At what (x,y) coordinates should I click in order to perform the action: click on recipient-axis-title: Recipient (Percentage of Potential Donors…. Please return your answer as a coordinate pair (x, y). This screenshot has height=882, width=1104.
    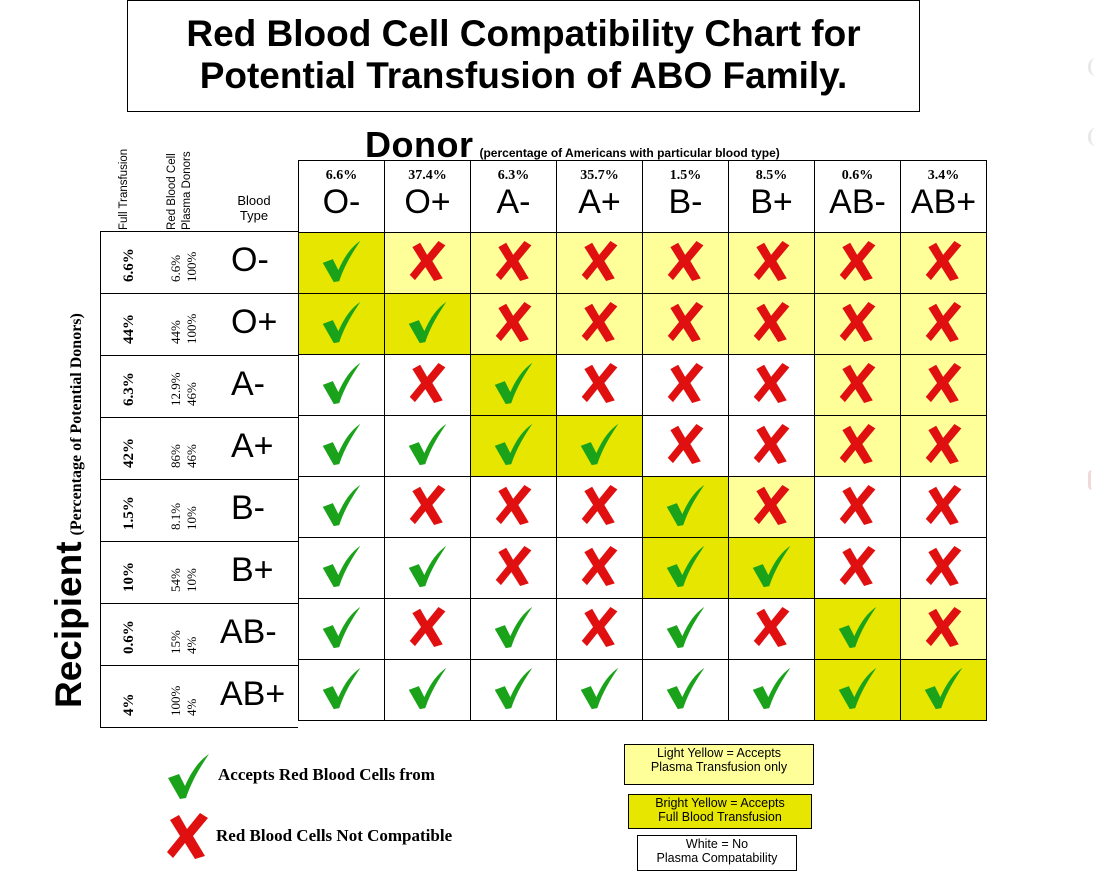
    Looking at the image, I should click on (69, 510).